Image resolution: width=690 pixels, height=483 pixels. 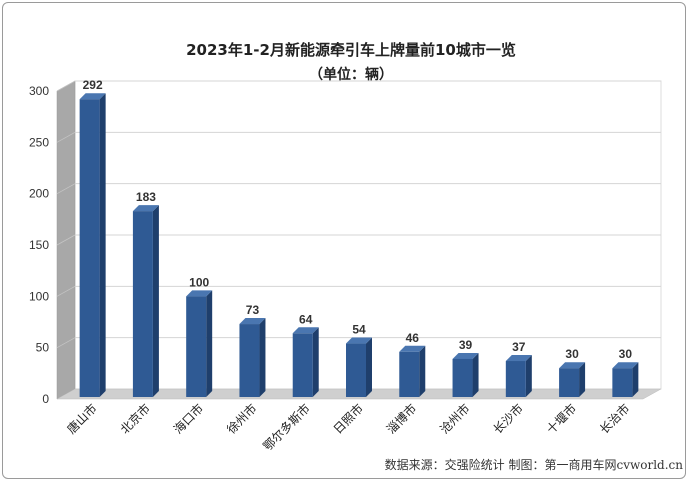 I want to click on category-labels: 唐山市 北京市 海口市 徐州市 鄂尔多斯市 日照市 淄博市 沧州市 长沙市 十堰市 长治市, so click(x=348, y=427).